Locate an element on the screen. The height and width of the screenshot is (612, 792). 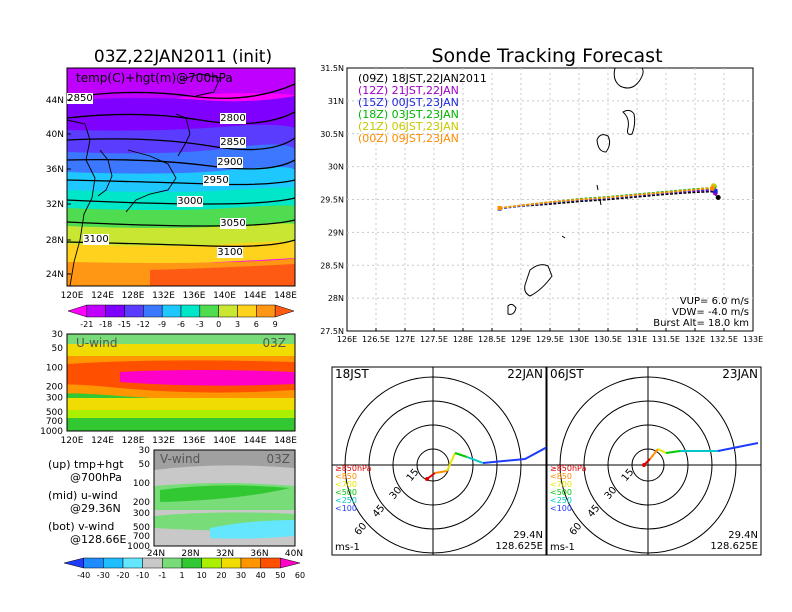
pressure-tick-label: 200 is located at coordinates (141, 503).